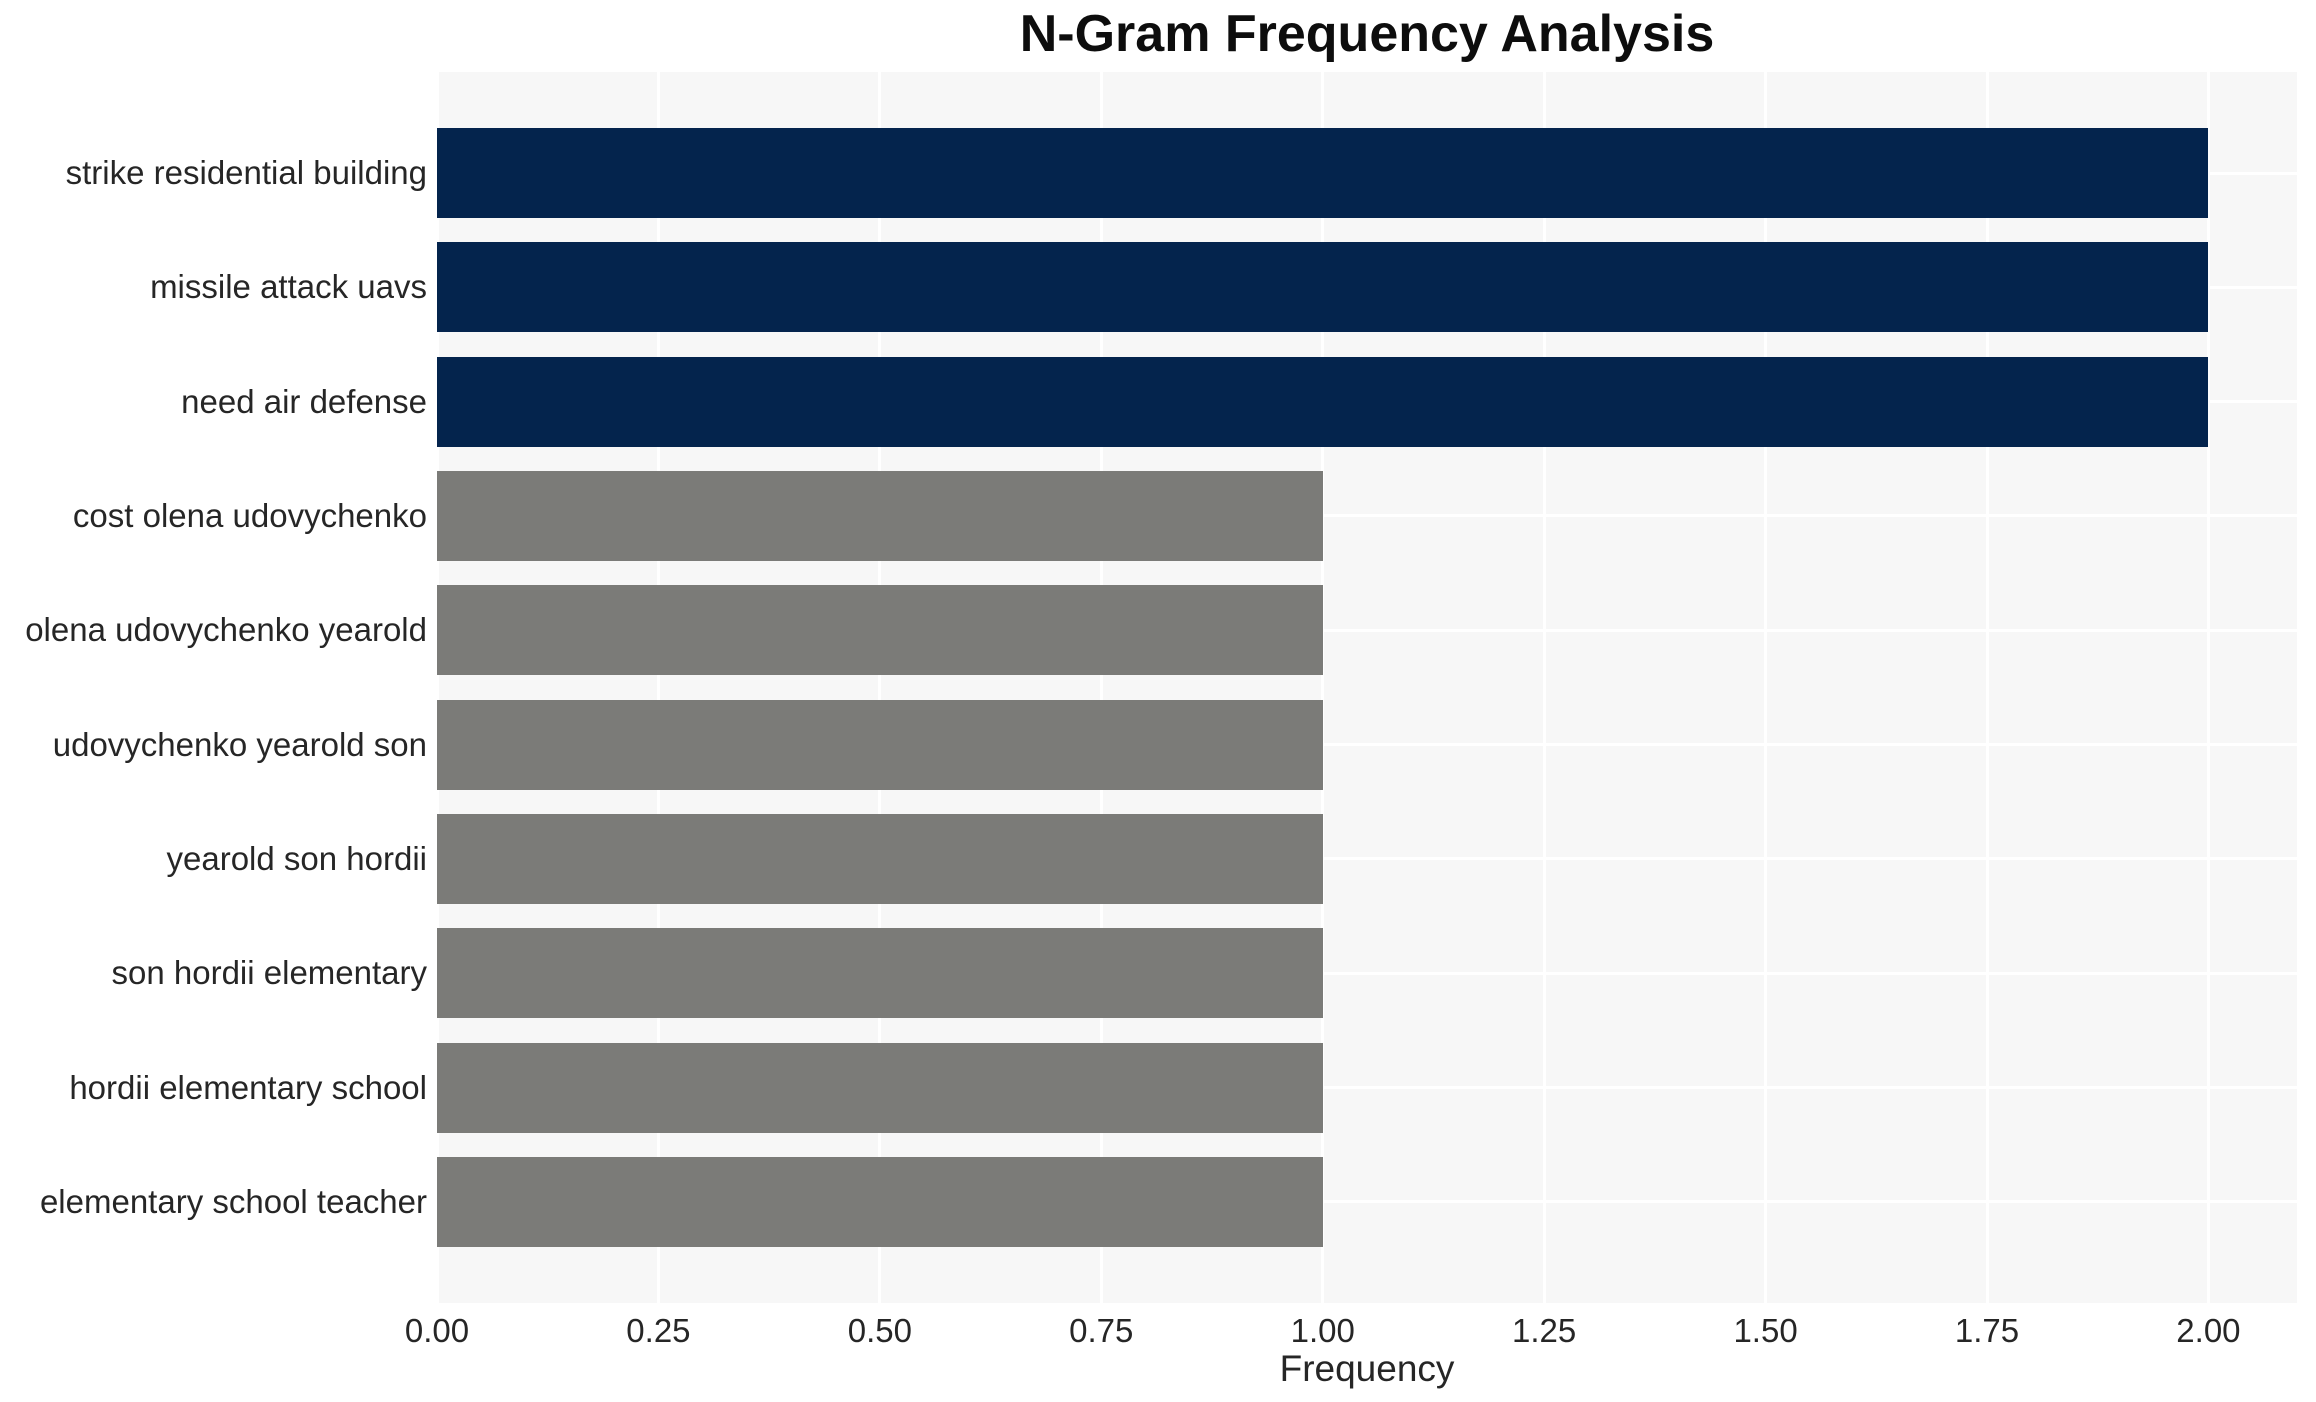 The height and width of the screenshot is (1402, 2316). Describe the element at coordinates (249, 515) in the screenshot. I see `y-tick-label: cost olena udovychenko` at that location.